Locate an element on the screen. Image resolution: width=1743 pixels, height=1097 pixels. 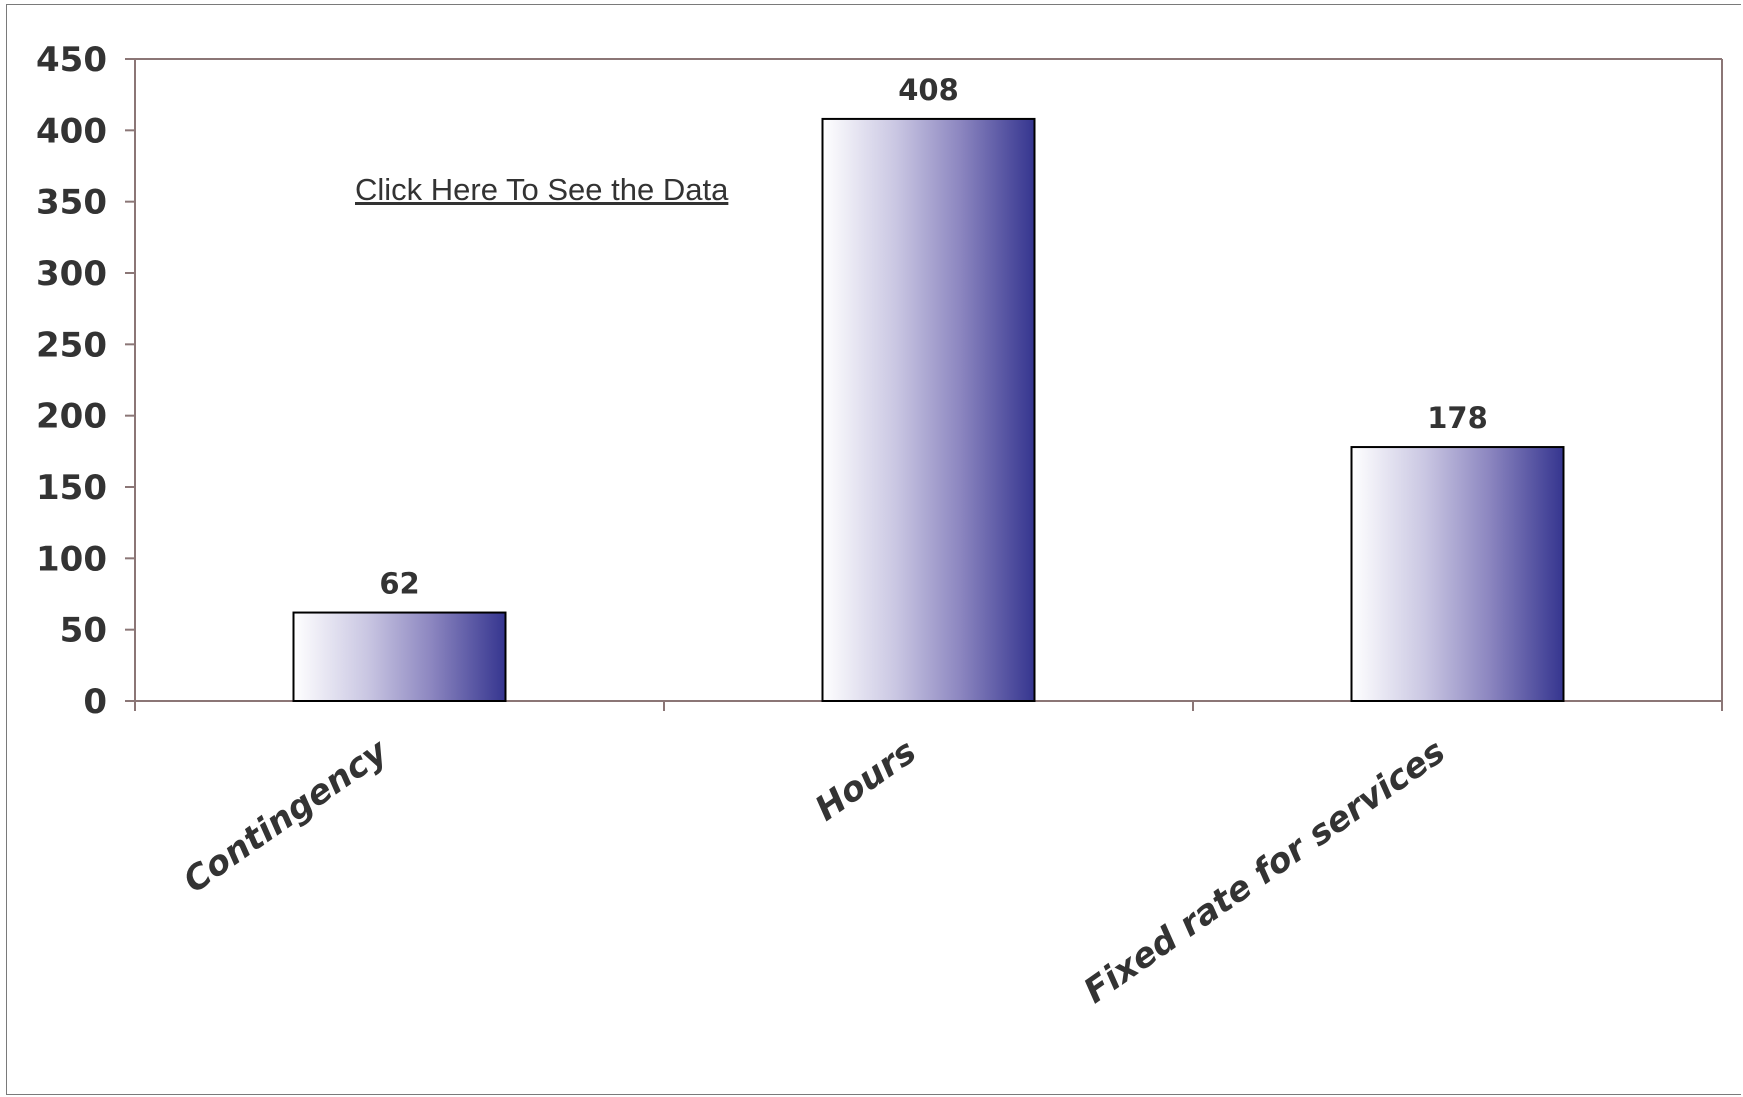
bar-contingency is located at coordinates (399, 657).